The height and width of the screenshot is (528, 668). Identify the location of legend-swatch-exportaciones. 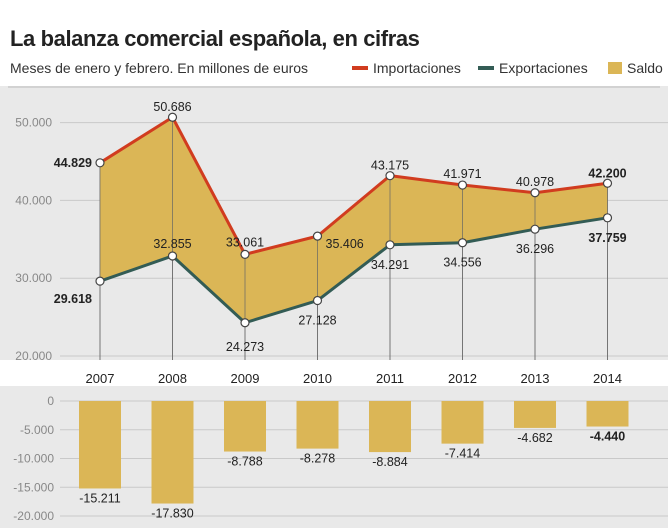
(486, 68).